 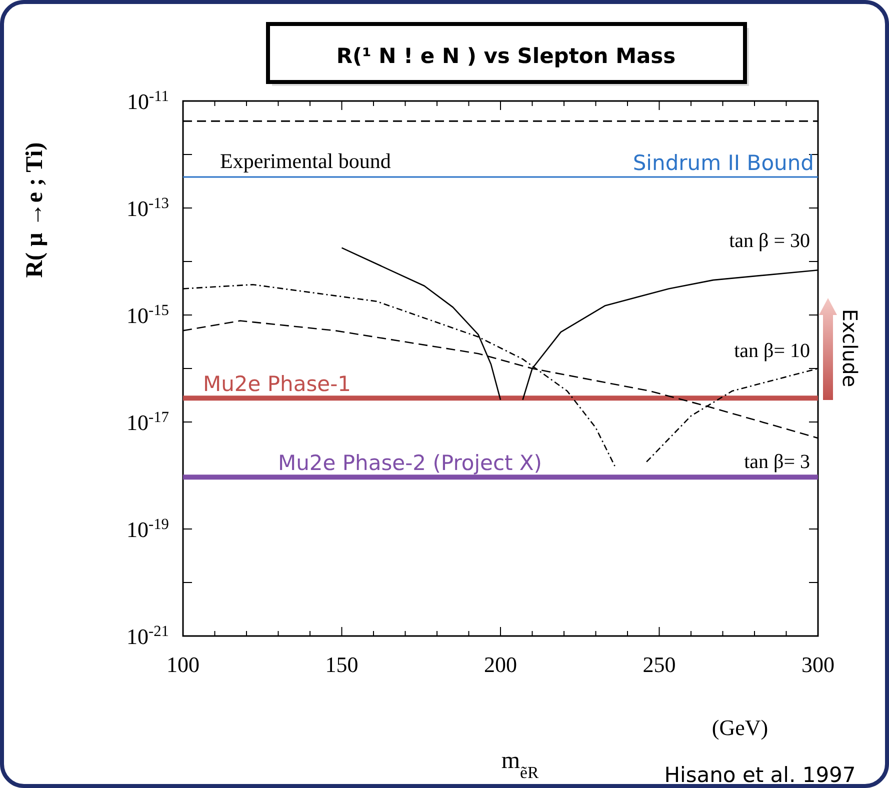 What do you see at coordinates (818, 664) in the screenshot?
I see `x-tick-label: 300` at bounding box center [818, 664].